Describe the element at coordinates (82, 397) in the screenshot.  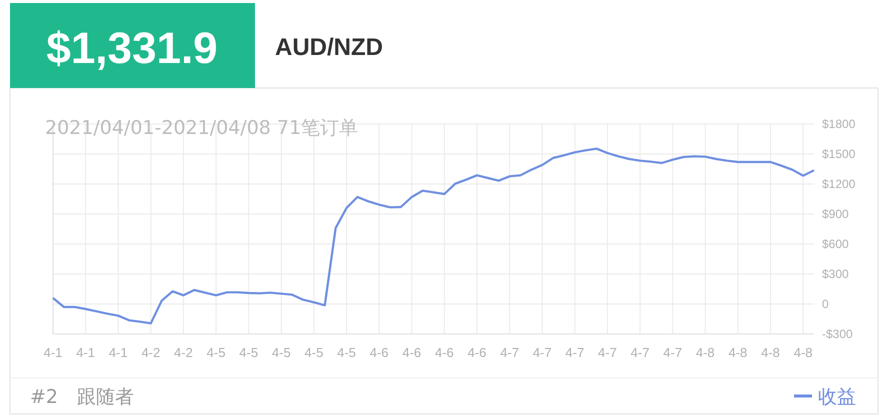
I see `text: #2 跟随者` at that location.